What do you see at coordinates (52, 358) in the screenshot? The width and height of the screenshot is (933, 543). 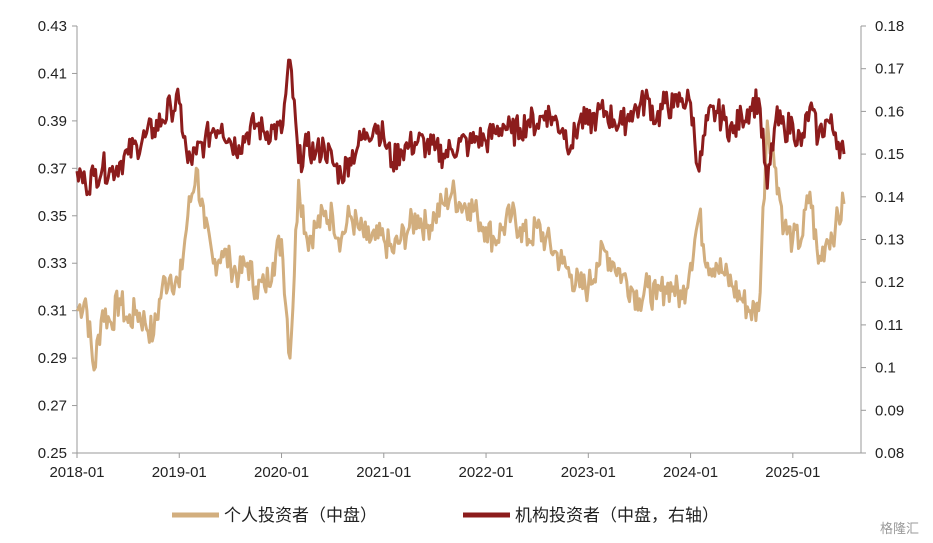 I see `y-left-tick-label: 0.29` at bounding box center [52, 358].